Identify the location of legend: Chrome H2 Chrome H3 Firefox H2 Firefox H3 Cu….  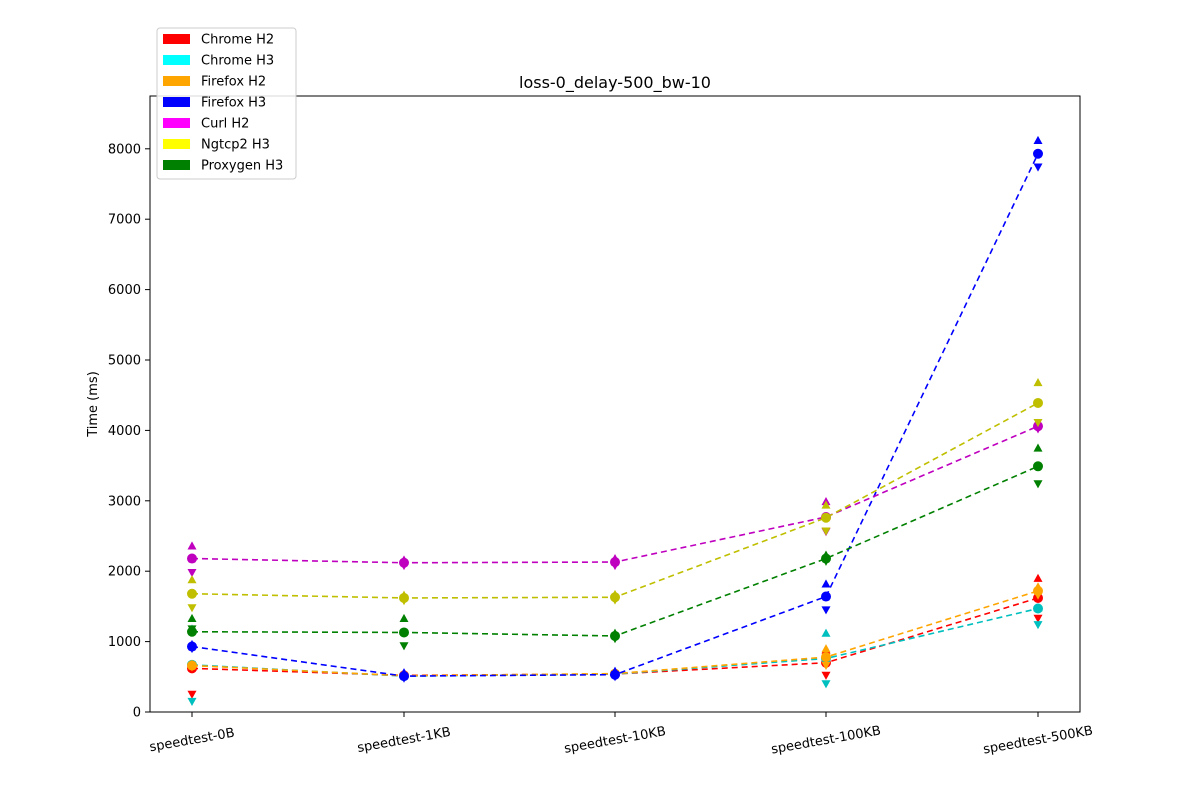
(226, 103).